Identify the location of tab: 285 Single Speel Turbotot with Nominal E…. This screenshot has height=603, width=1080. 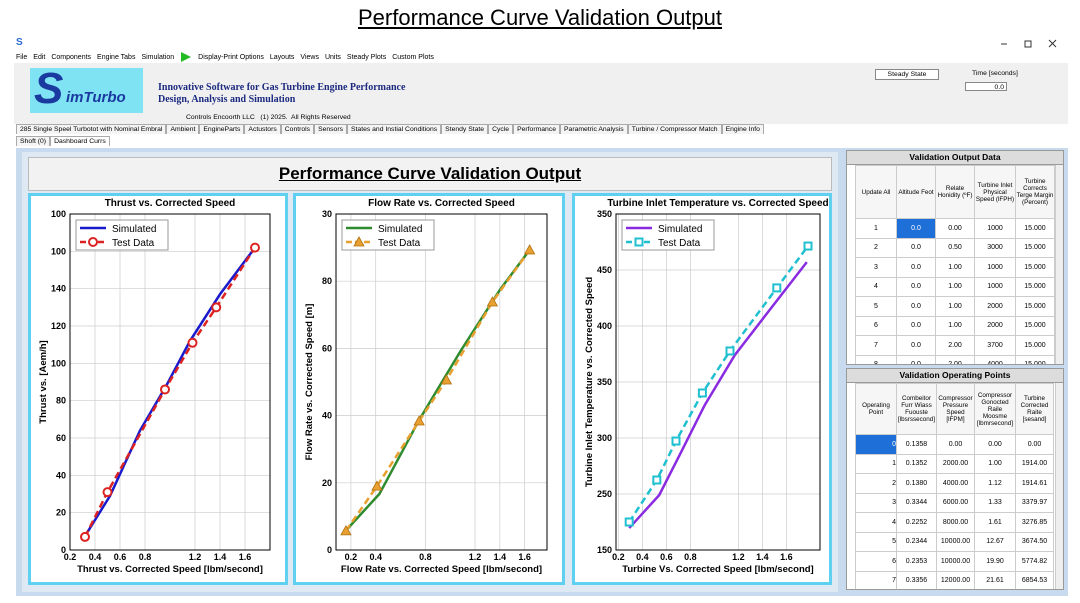
(91, 129).